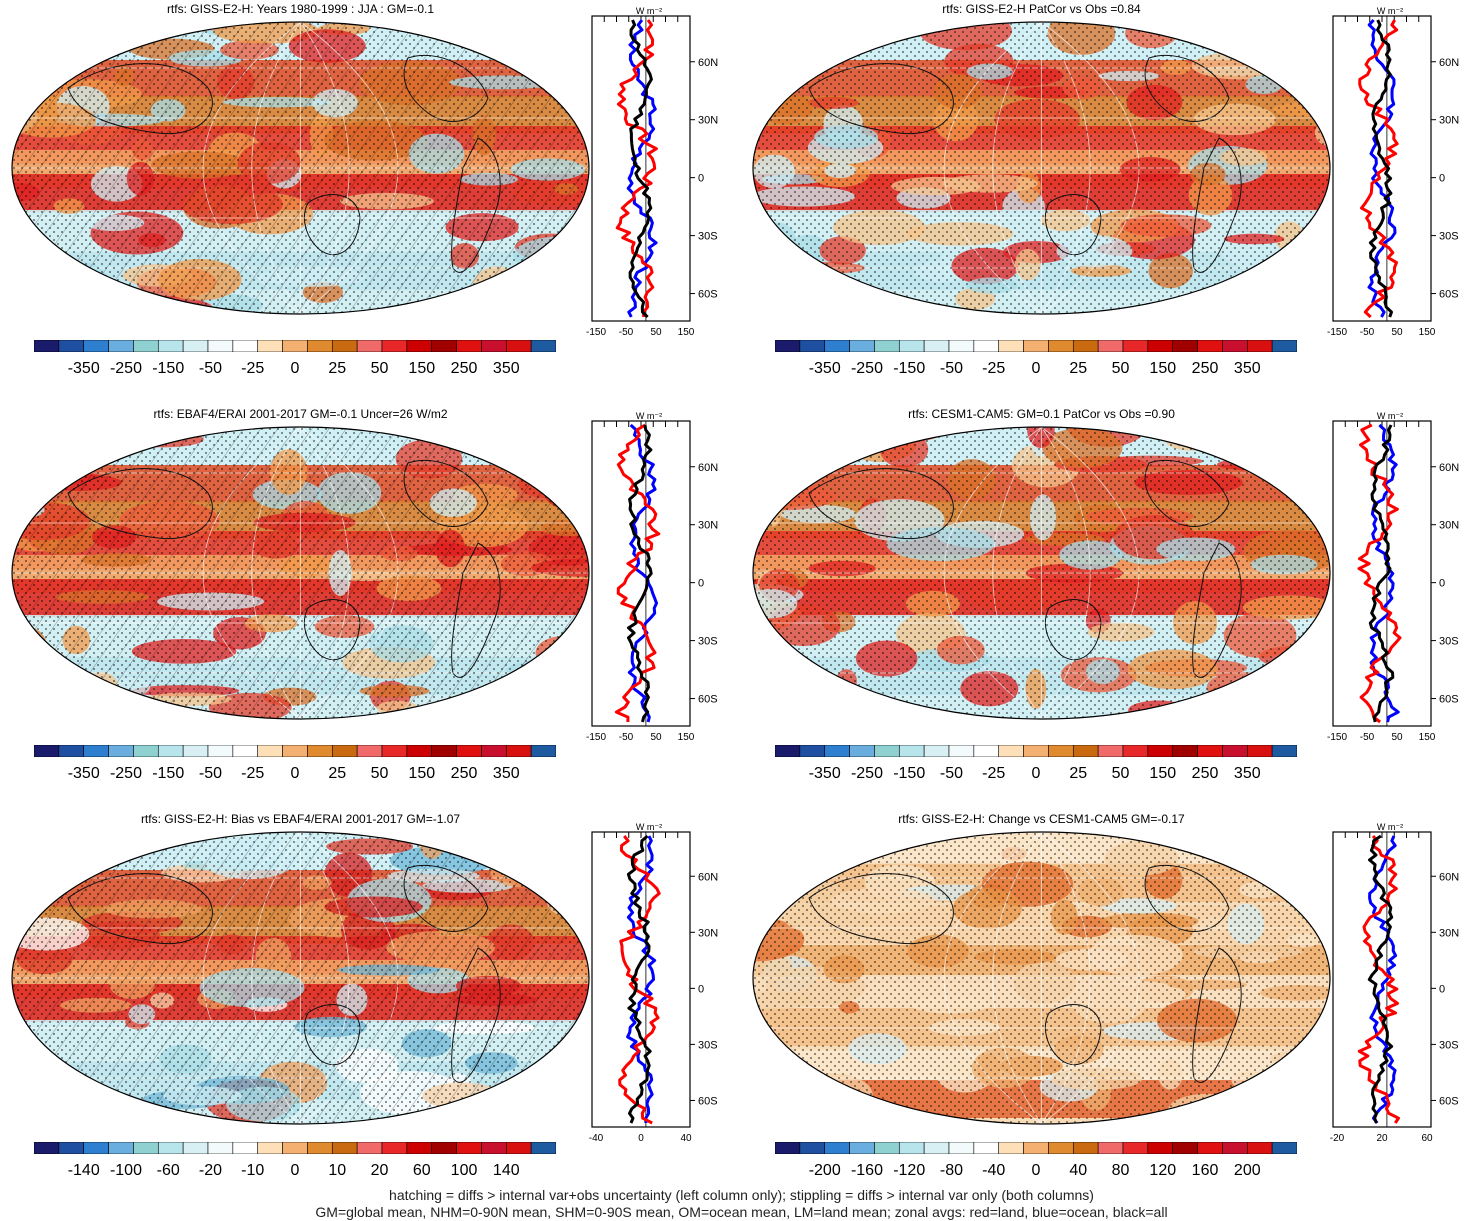  What do you see at coordinates (686, 331) in the screenshot?
I see `zonal-x-tick-label: 150` at bounding box center [686, 331].